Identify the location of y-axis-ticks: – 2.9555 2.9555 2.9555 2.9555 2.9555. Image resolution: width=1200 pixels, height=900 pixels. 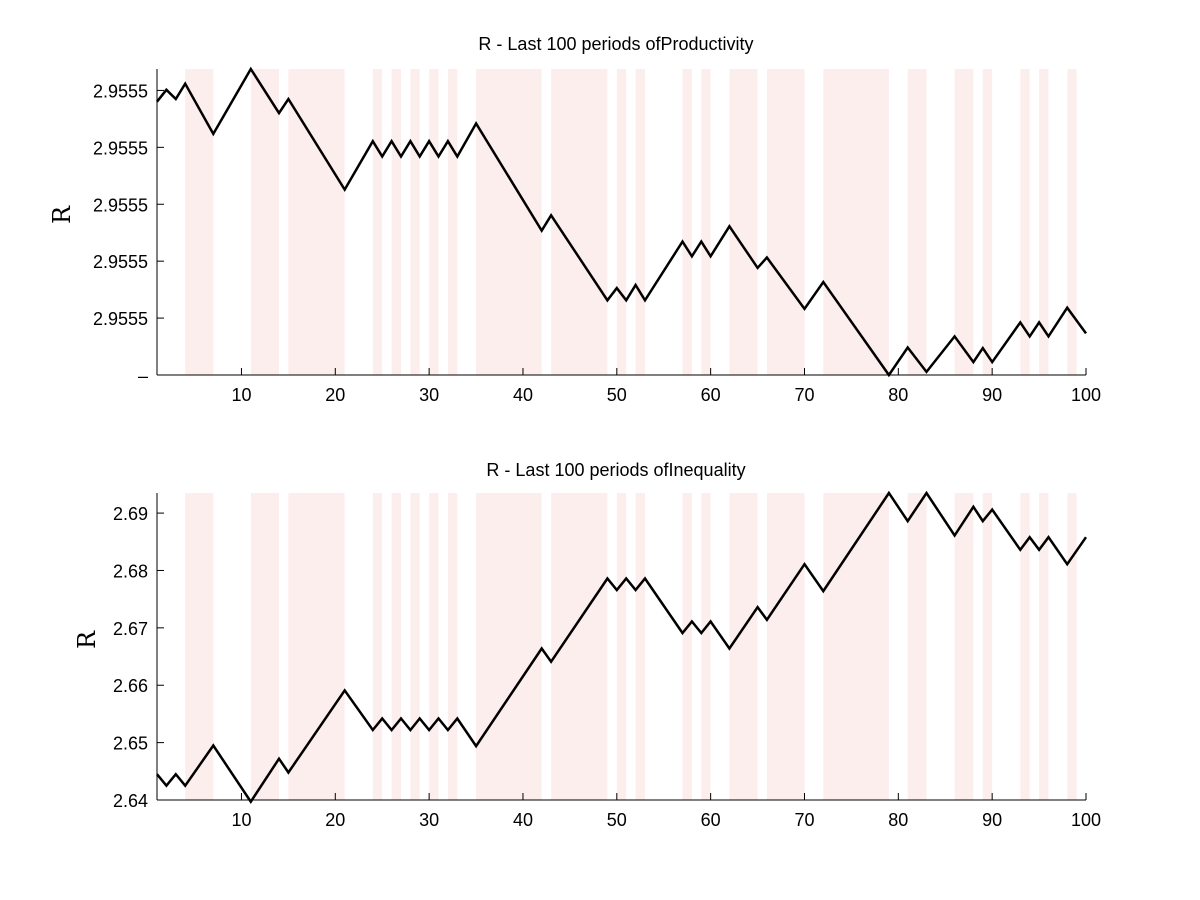
(128, 233).